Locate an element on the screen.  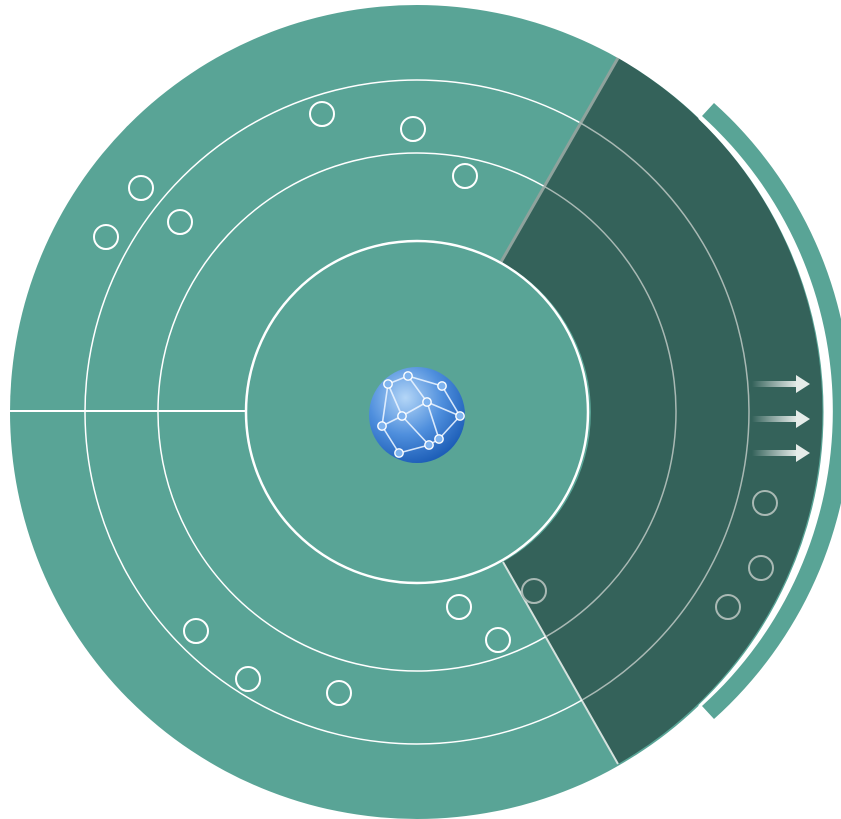
outer-arc-band is located at coordinates (771, 411).